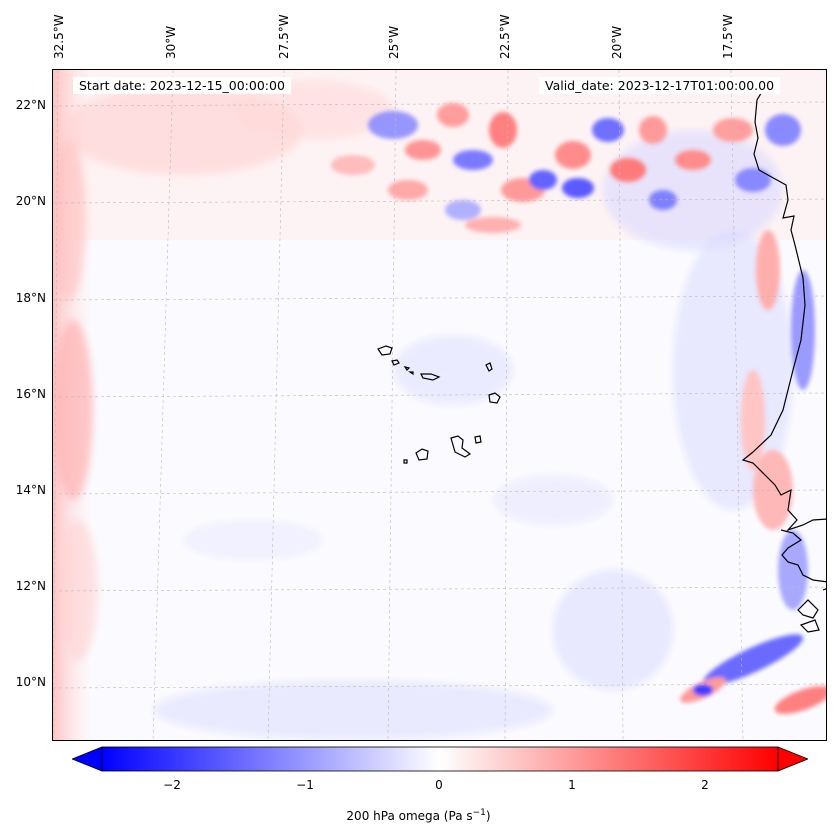 The image size is (837, 839). I want to click on africa-coastline, so click(783, 358).